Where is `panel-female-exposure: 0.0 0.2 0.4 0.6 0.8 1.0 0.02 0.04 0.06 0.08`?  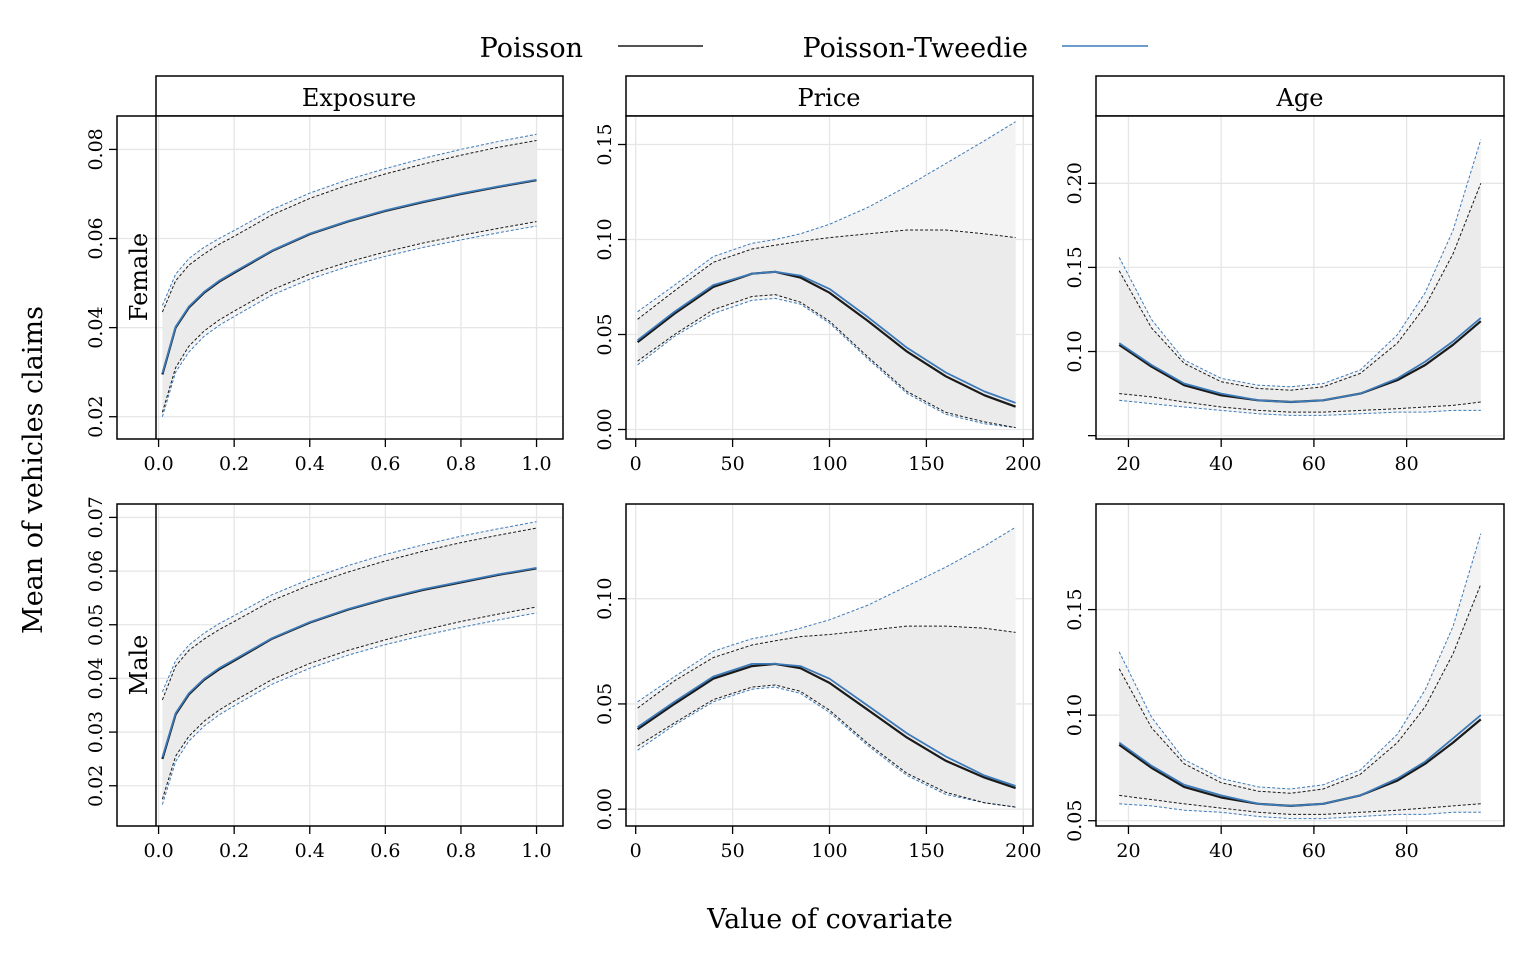 panel-female-exposure: 0.0 0.2 0.4 0.6 0.8 1.0 0.02 0.04 0.06 0.08 is located at coordinates (324, 295).